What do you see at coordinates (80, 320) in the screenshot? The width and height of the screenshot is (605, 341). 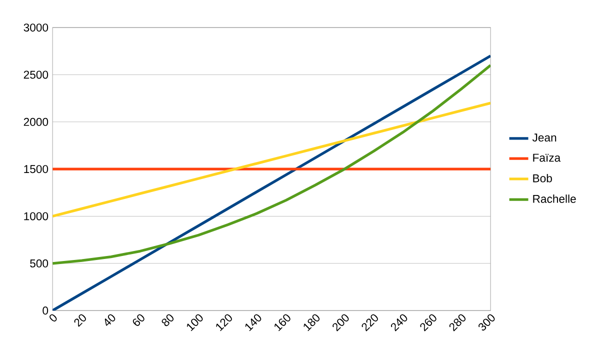 I see `x-tick-label: 20` at bounding box center [80, 320].